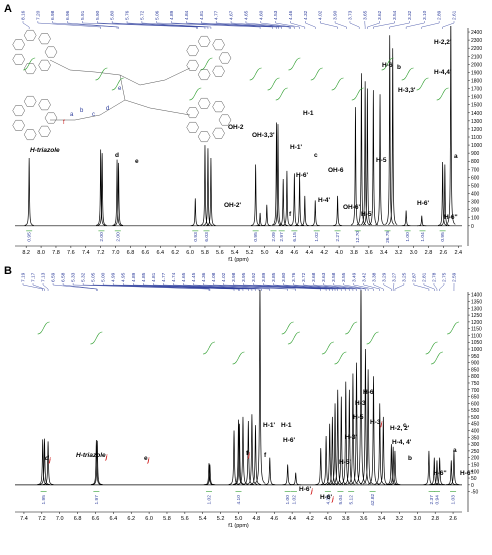 The height and width of the screenshot is (555, 492). I want to click on peak, so click(406, 217).